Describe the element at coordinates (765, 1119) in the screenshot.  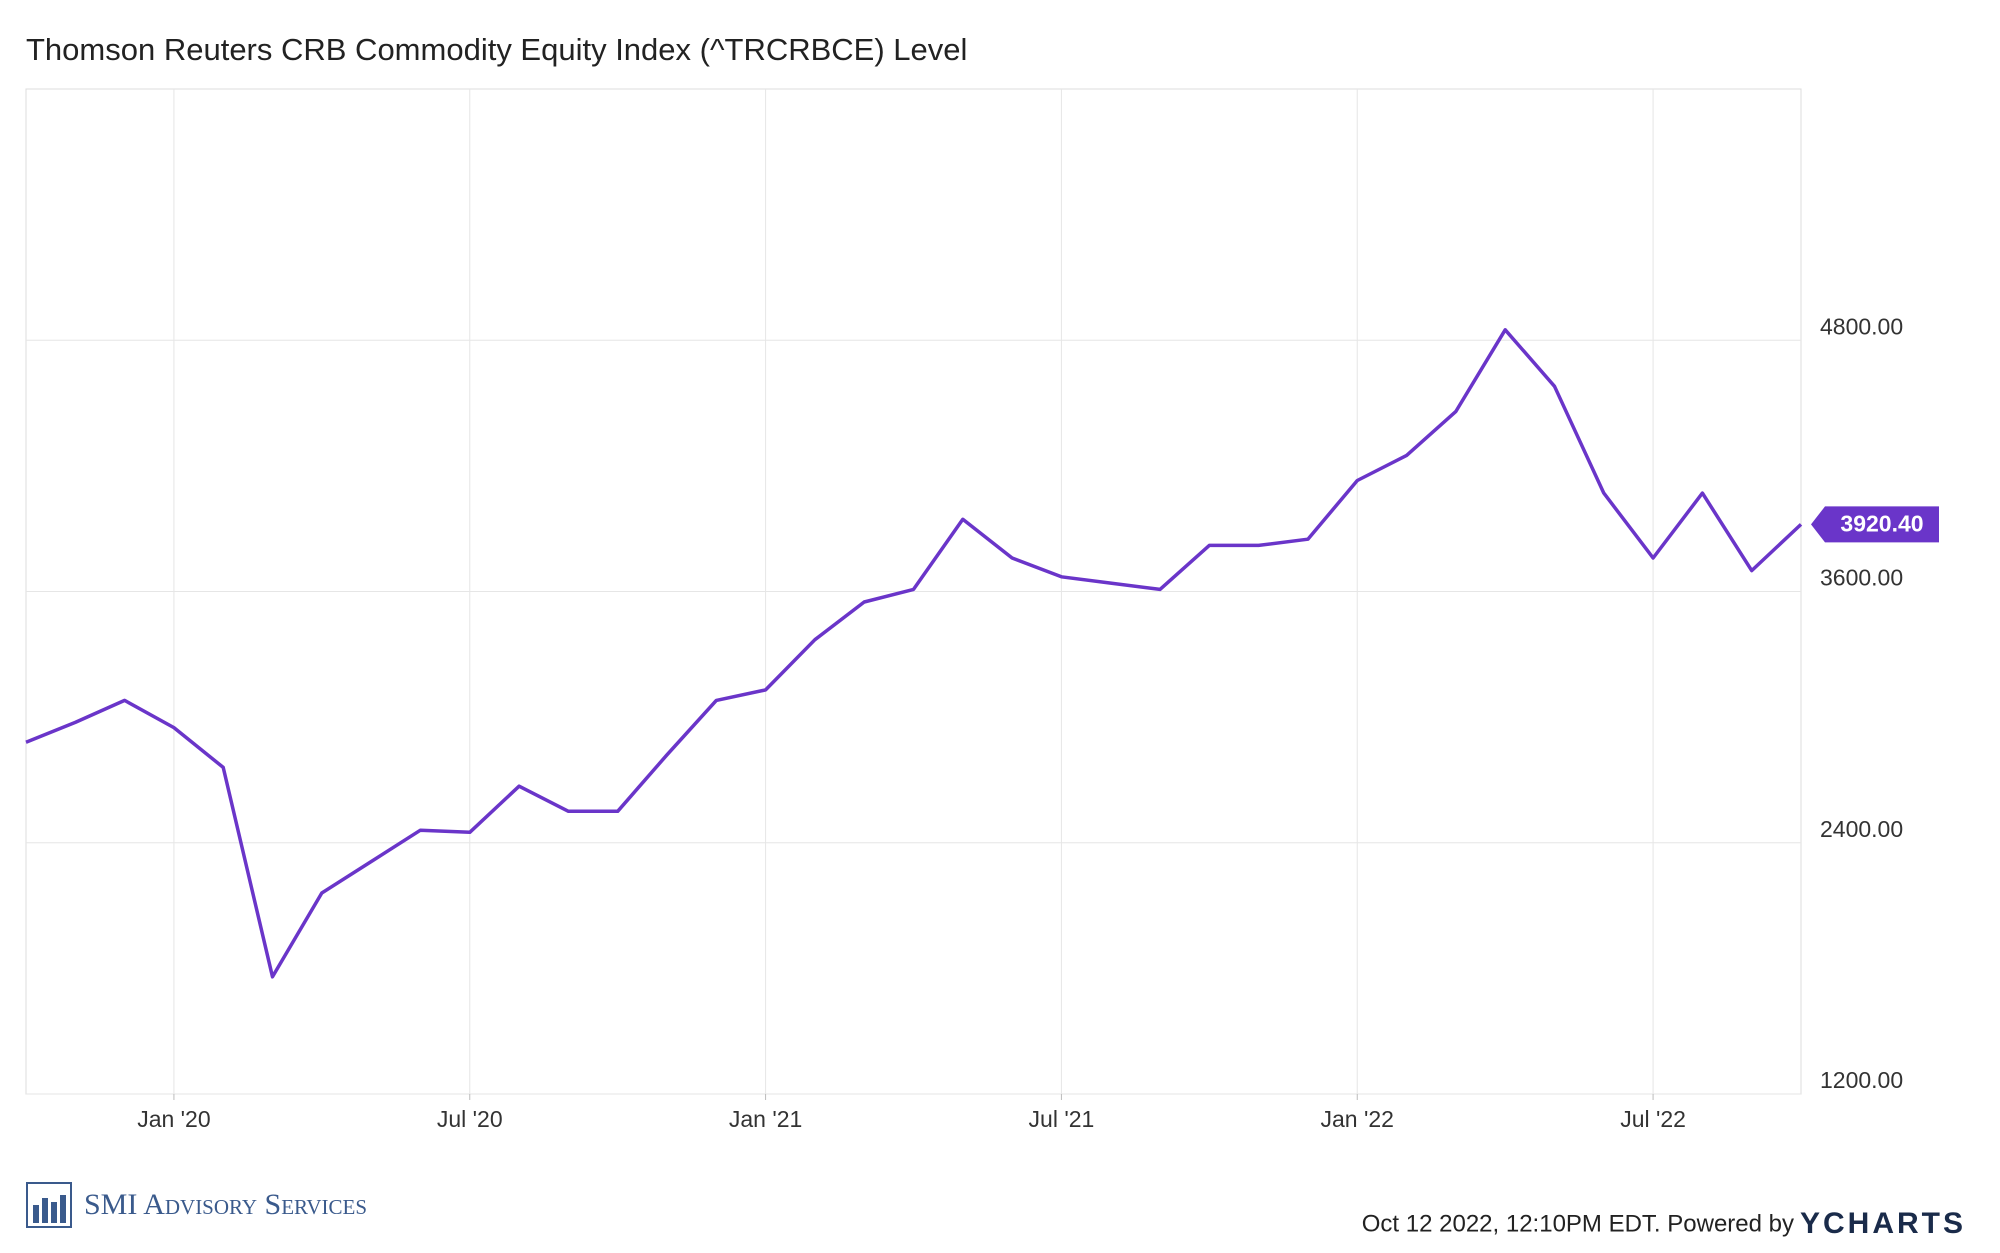
I see `x-tick-label: Jan '21` at that location.